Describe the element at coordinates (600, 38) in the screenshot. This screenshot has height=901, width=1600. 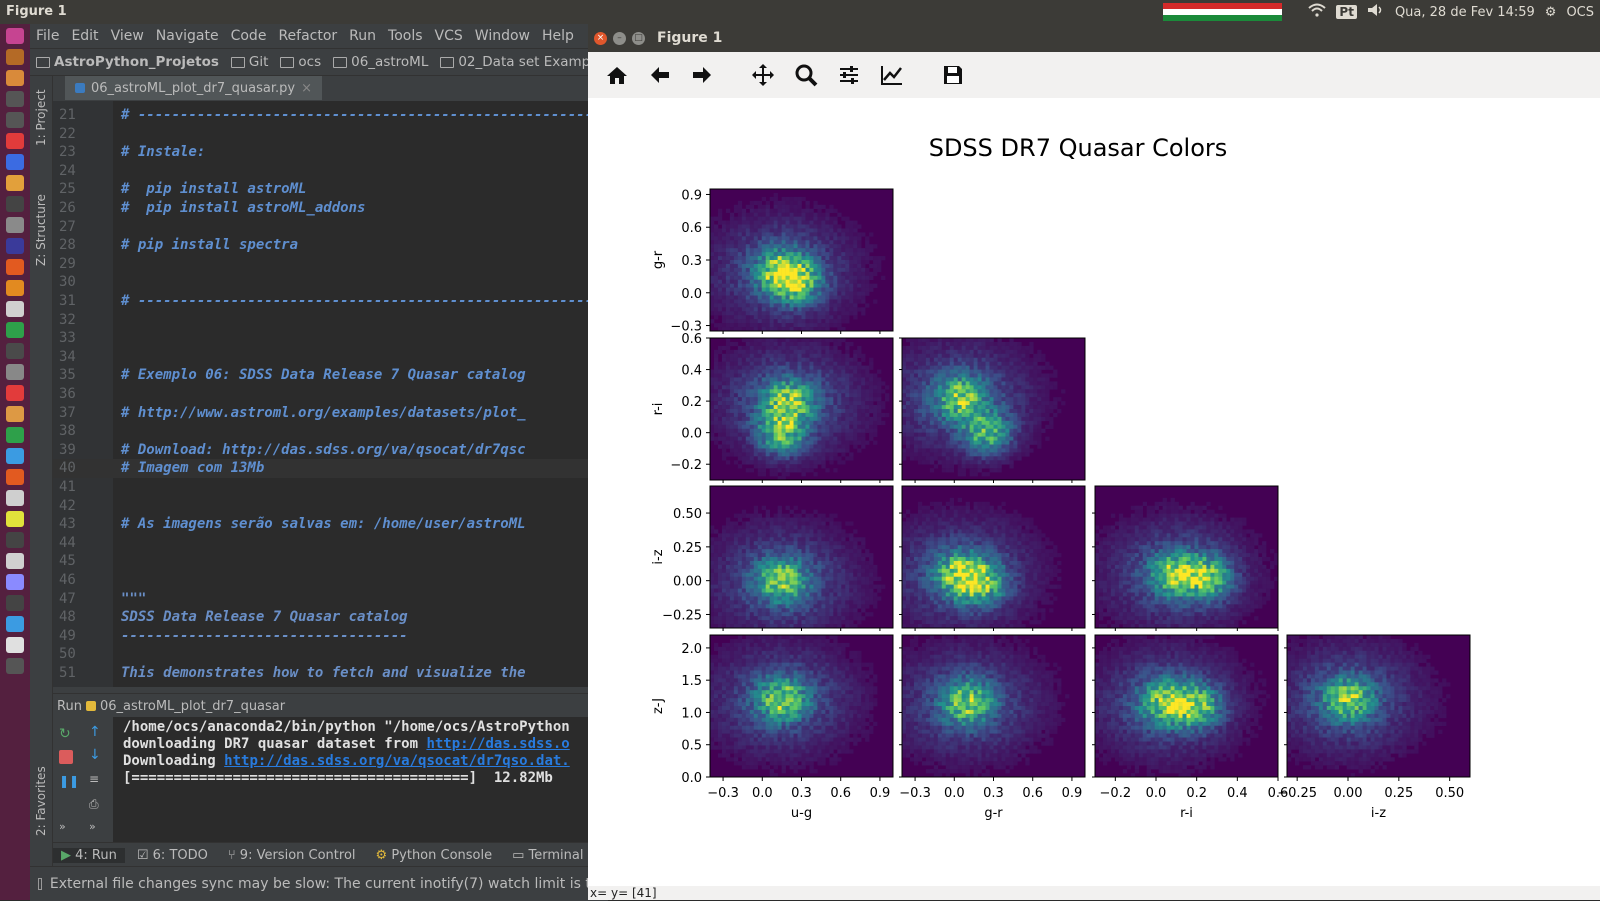
I see `close-window-icon: ×` at that location.